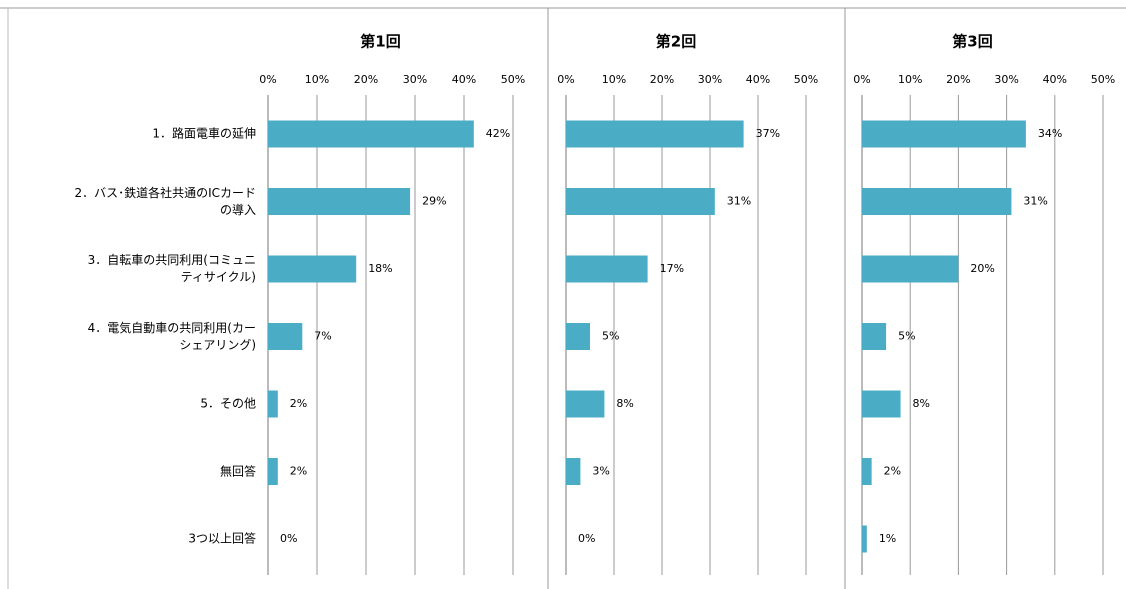 The height and width of the screenshot is (589, 1126). What do you see at coordinates (322, 336) in the screenshot?
I see `value-label: 7%` at bounding box center [322, 336].